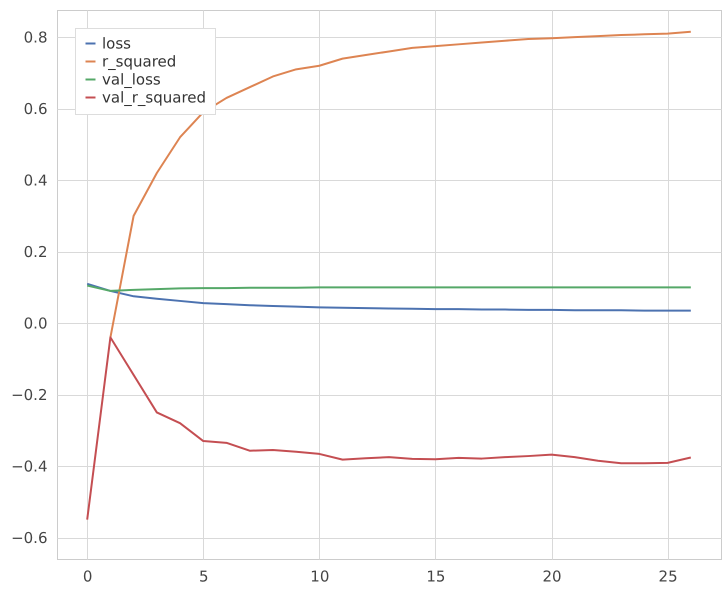  I want to click on line-series, so click(389, 297).